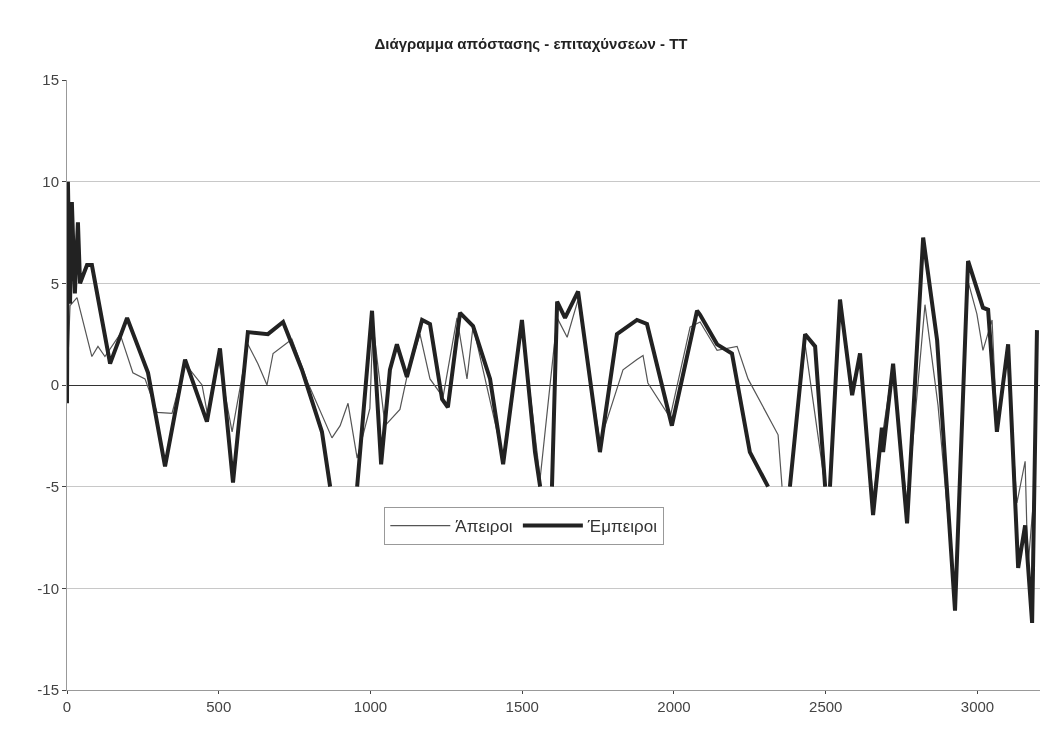 The image size is (1062, 730). Describe the element at coordinates (54, 385) in the screenshot. I see `y-tick-label: 0` at that location.